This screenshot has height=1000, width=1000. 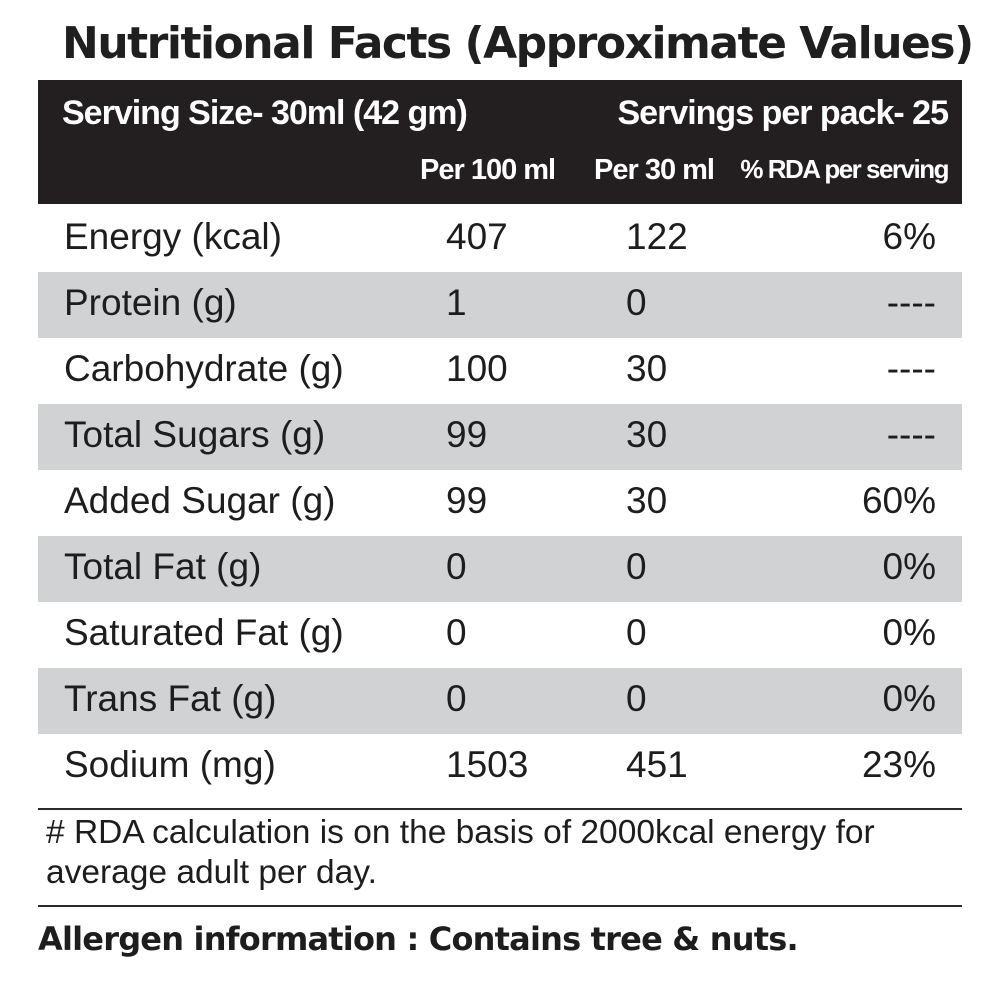 What do you see at coordinates (657, 764) in the screenshot?
I see `value-per-30ml: 451` at bounding box center [657, 764].